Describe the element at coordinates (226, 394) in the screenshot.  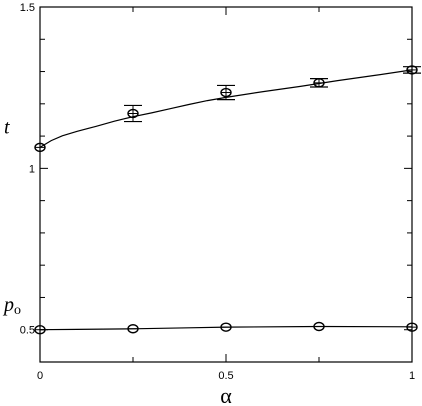
I see `x-axis-label: α` at that location.